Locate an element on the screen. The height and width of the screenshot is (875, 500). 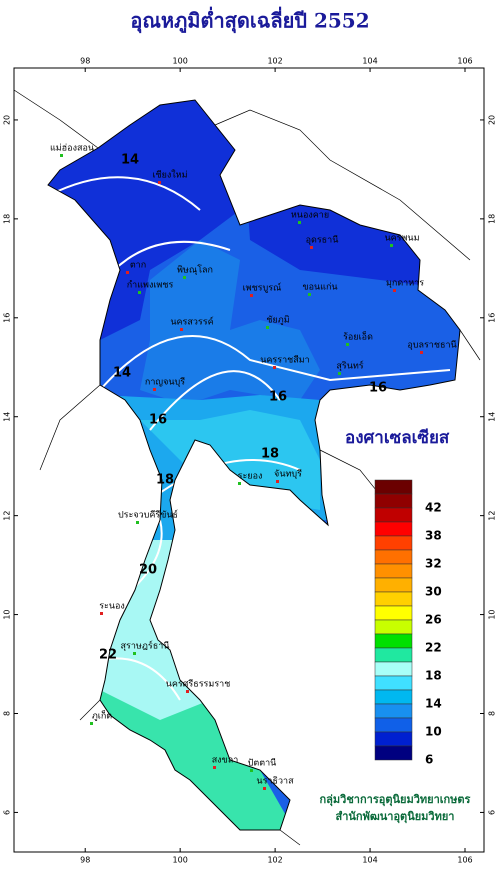
place-label: นครราชสีมา is located at coordinates (284, 360).